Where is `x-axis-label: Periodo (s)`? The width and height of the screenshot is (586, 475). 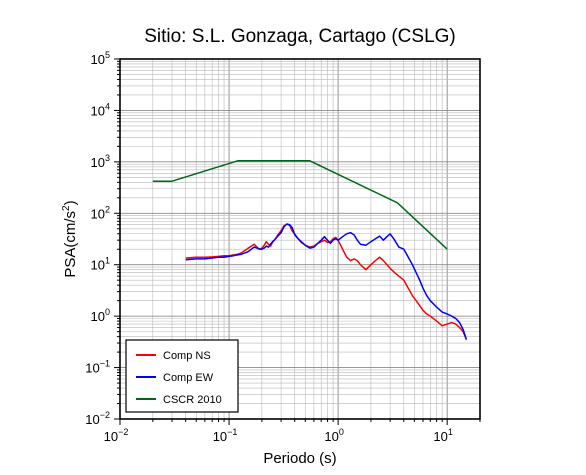
x-axis-label: Periodo (s) is located at coordinates (299, 458).